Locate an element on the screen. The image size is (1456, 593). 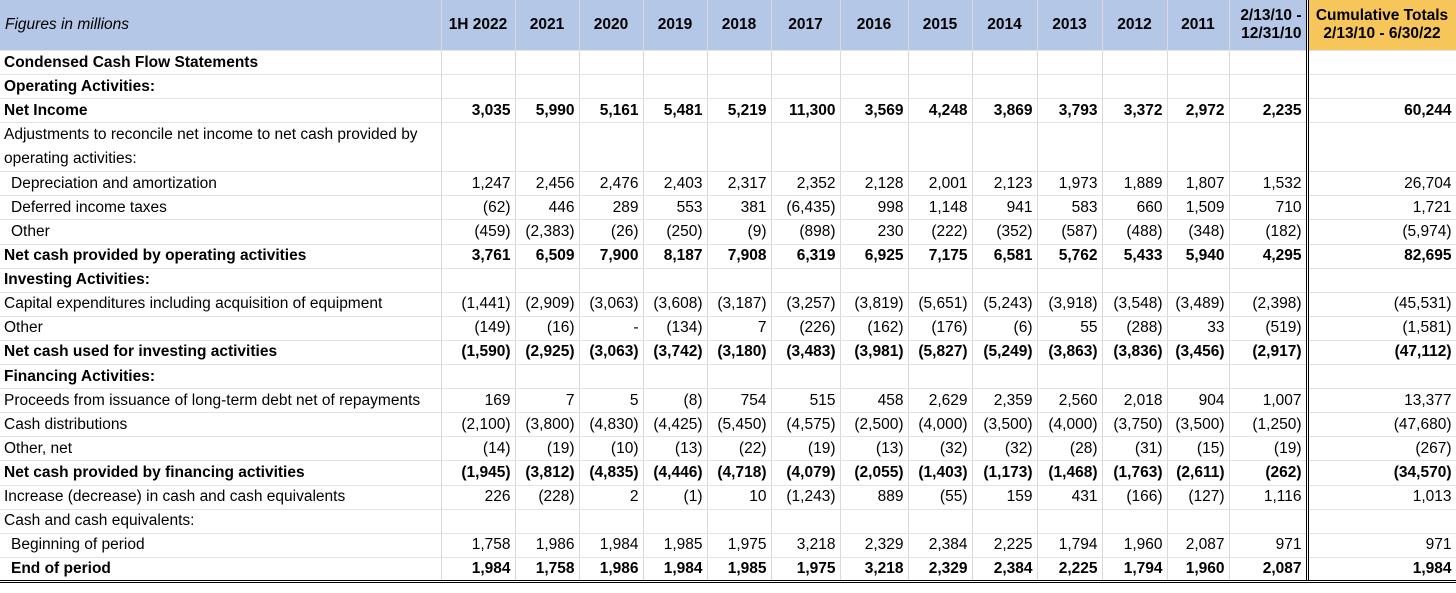
value-cell: 2,476 is located at coordinates (611, 184).